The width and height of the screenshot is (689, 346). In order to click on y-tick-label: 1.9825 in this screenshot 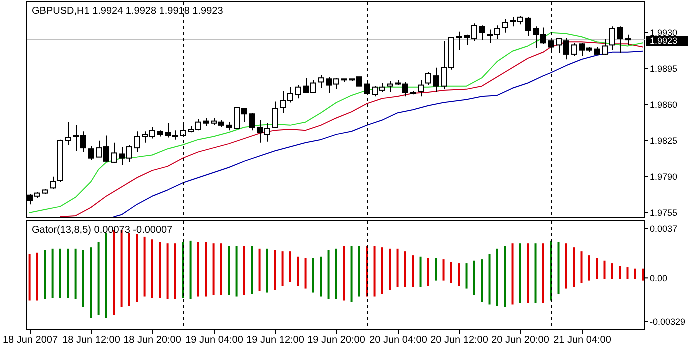, I will do `click(664, 141)`.